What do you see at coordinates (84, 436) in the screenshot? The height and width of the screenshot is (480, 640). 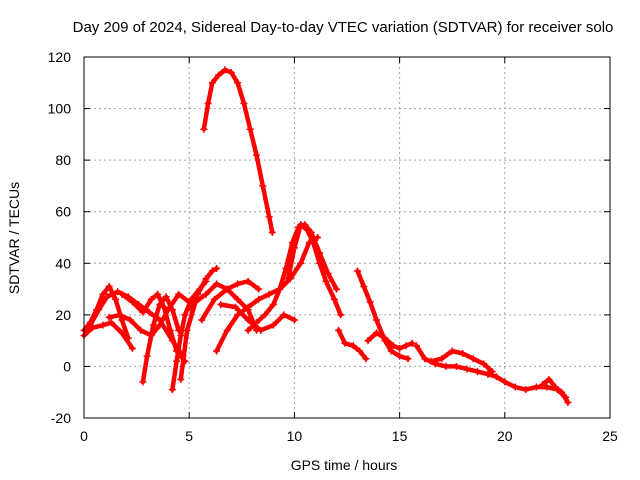 I see `x-tick-label: 0` at bounding box center [84, 436].